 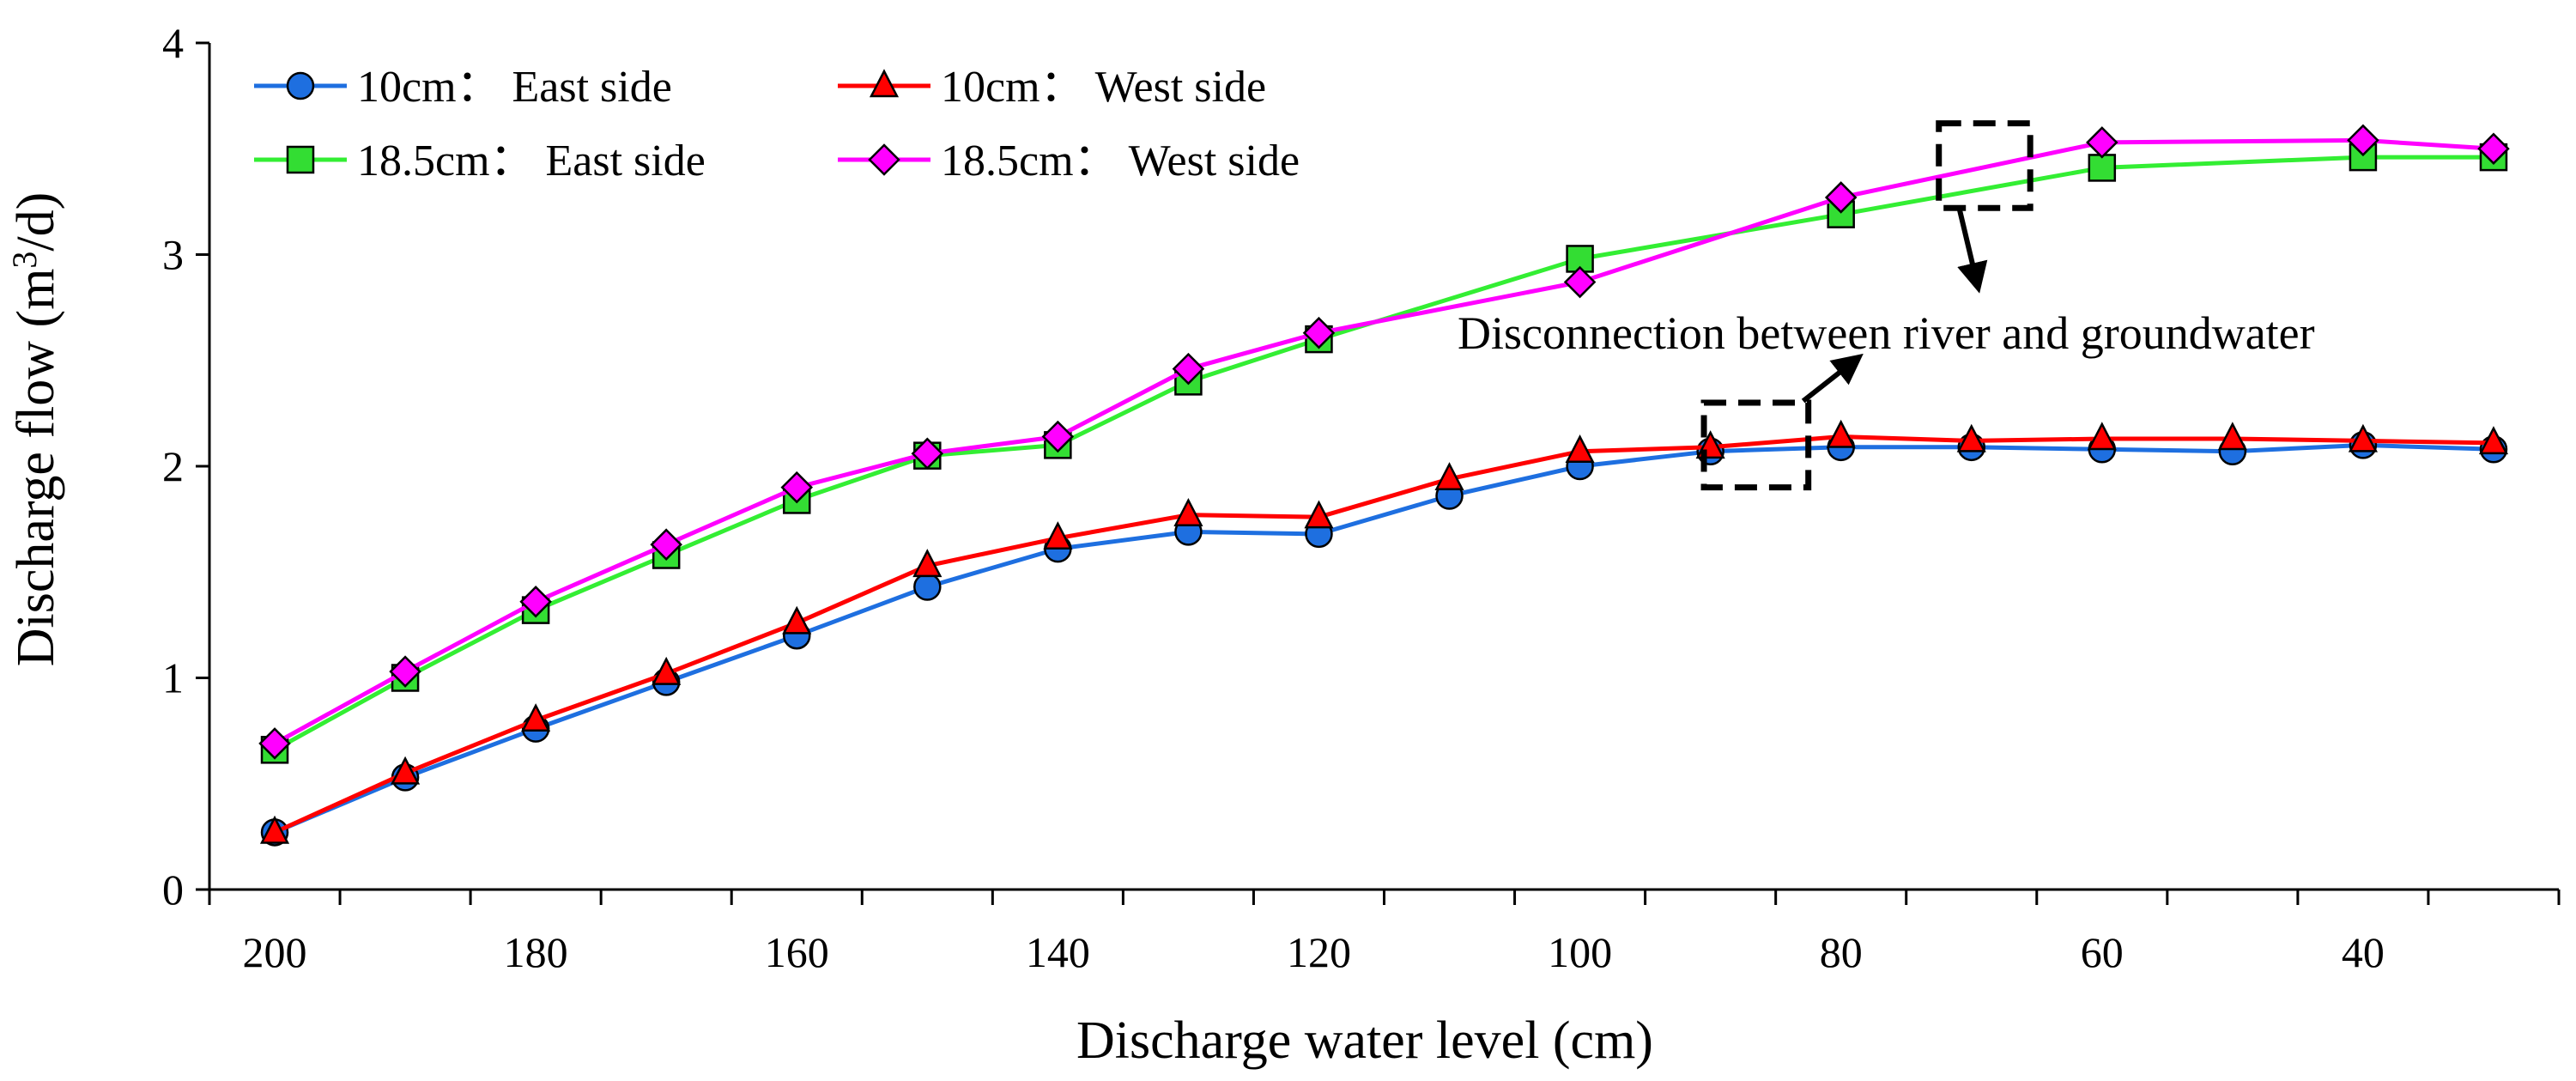 What do you see at coordinates (1832, 378) in the screenshot?
I see `annotation-arrow-lower` at bounding box center [1832, 378].